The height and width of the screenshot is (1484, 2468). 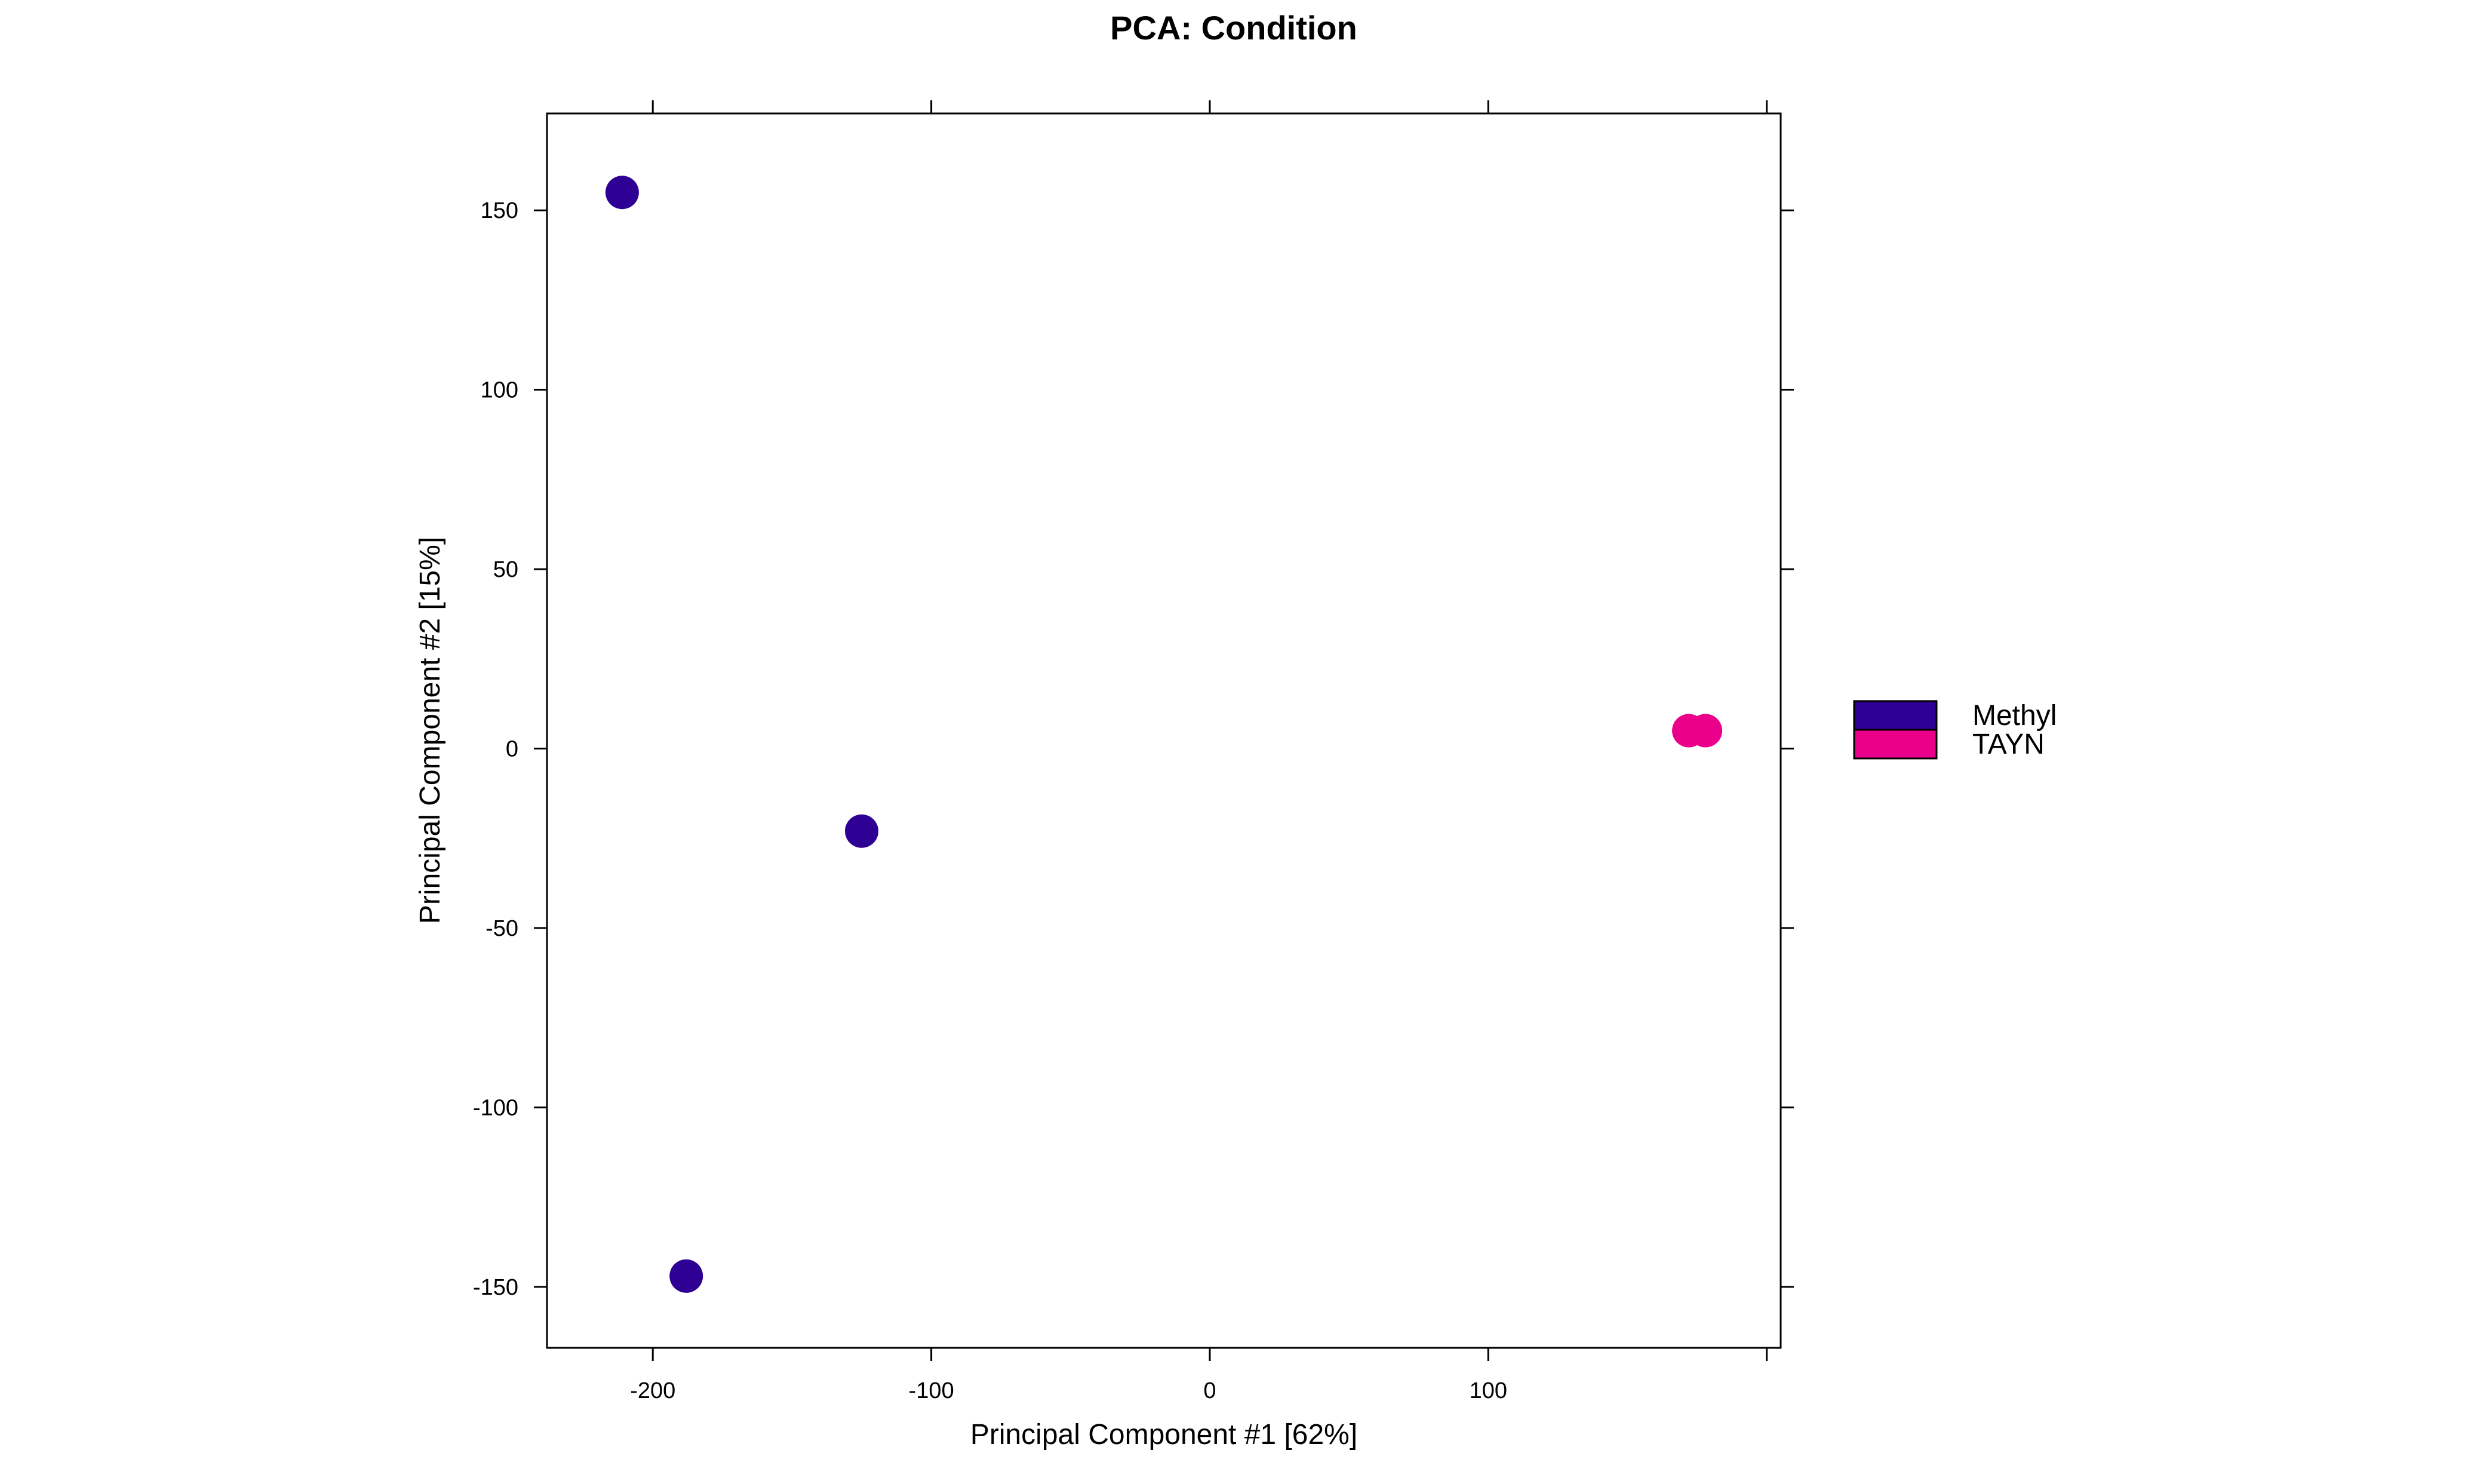 I want to click on x-axis-label: Principal Component #1 [62%], so click(x=1163, y=1435).